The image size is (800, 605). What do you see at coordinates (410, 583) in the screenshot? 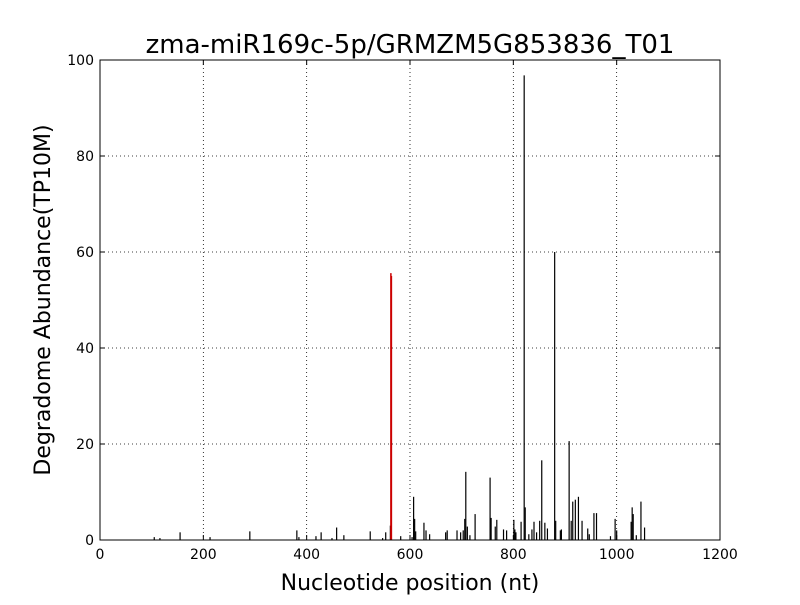
I see `x-axis-label: Nucleotide position (nt)` at bounding box center [410, 583].